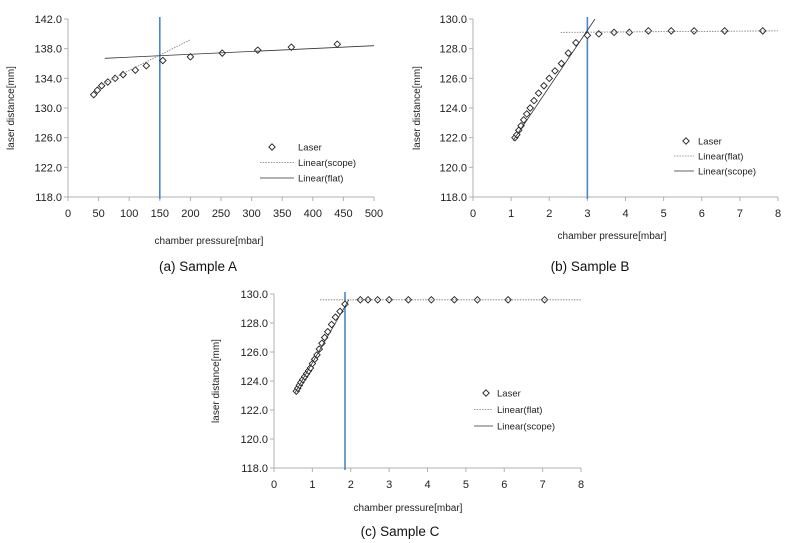 This screenshot has height=543, width=800. I want to click on x-tick-label: 250, so click(221, 214).